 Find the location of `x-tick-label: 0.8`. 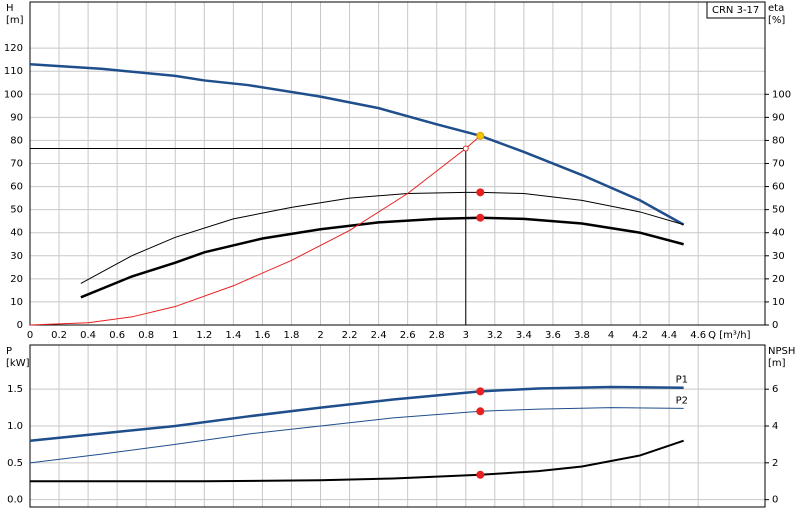

x-tick-label: 0.8 is located at coordinates (146, 335).